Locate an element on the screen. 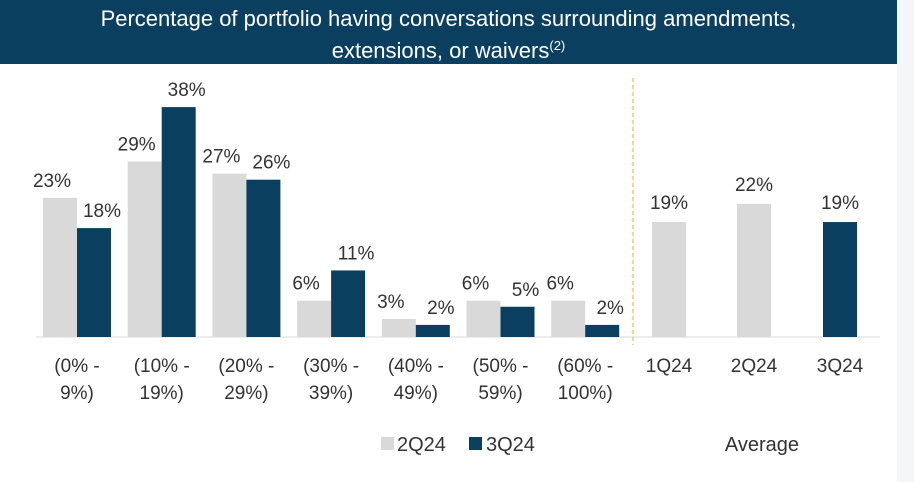 This screenshot has height=482, width=914. legend-swatch-3q24 is located at coordinates (475, 443).